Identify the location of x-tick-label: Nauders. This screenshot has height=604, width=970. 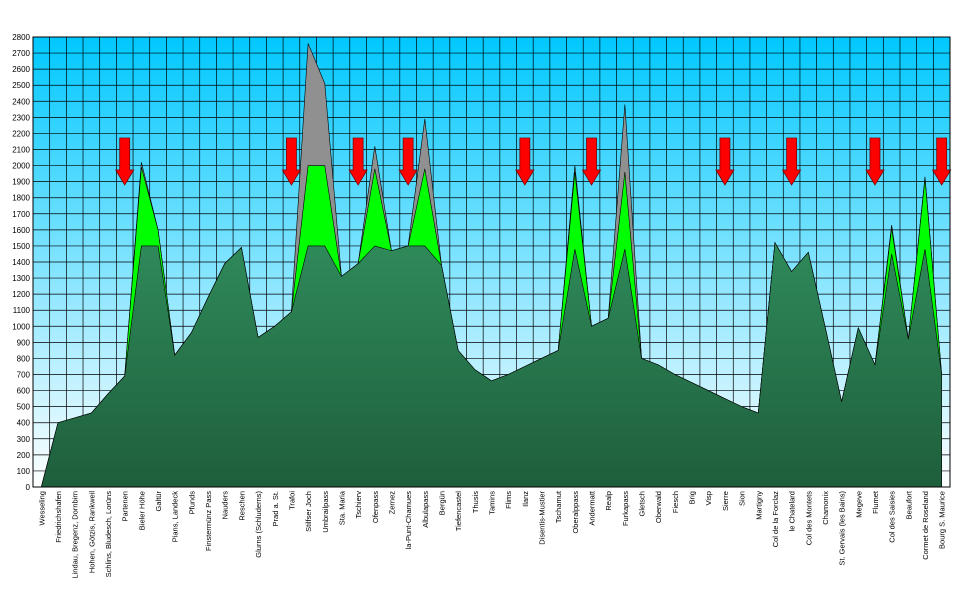
(225, 505).